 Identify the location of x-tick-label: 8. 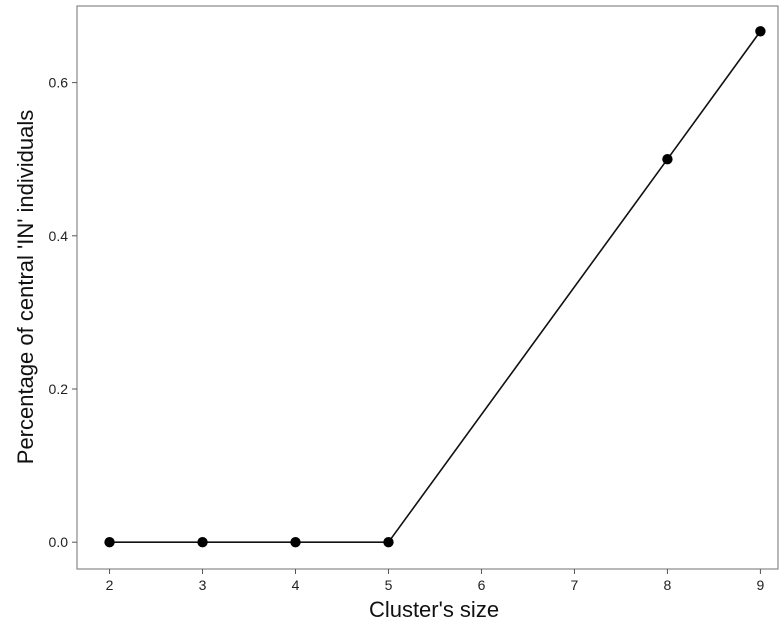
(668, 585).